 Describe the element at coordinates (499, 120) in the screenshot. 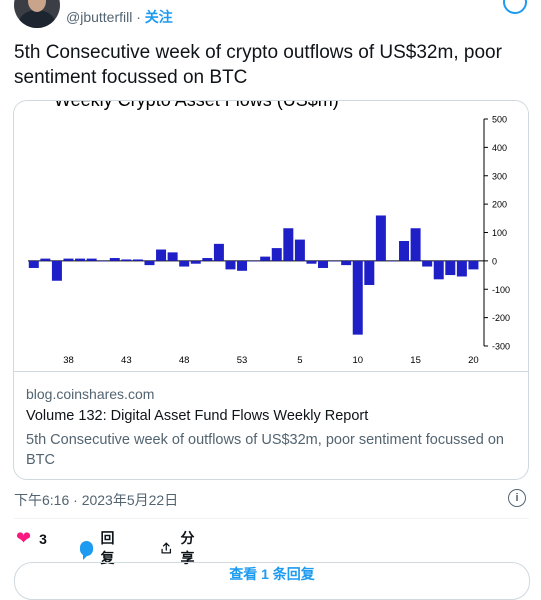

I see `y-tick-label-500: 500` at that location.